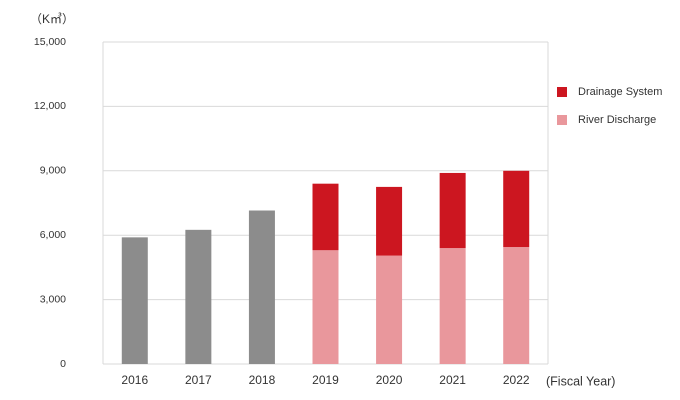  Describe the element at coordinates (50, 42) in the screenshot. I see `y-tick-label: 15,000` at that location.